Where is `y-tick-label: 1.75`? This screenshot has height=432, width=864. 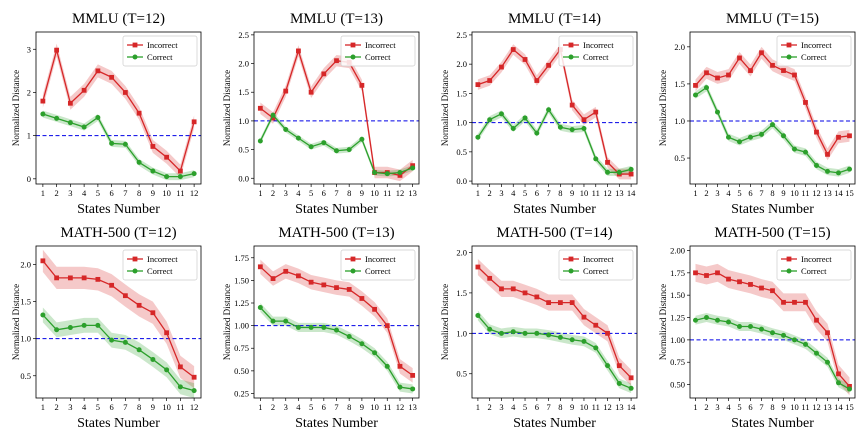
y-tick-label: 1.75 is located at coordinates (241, 258).